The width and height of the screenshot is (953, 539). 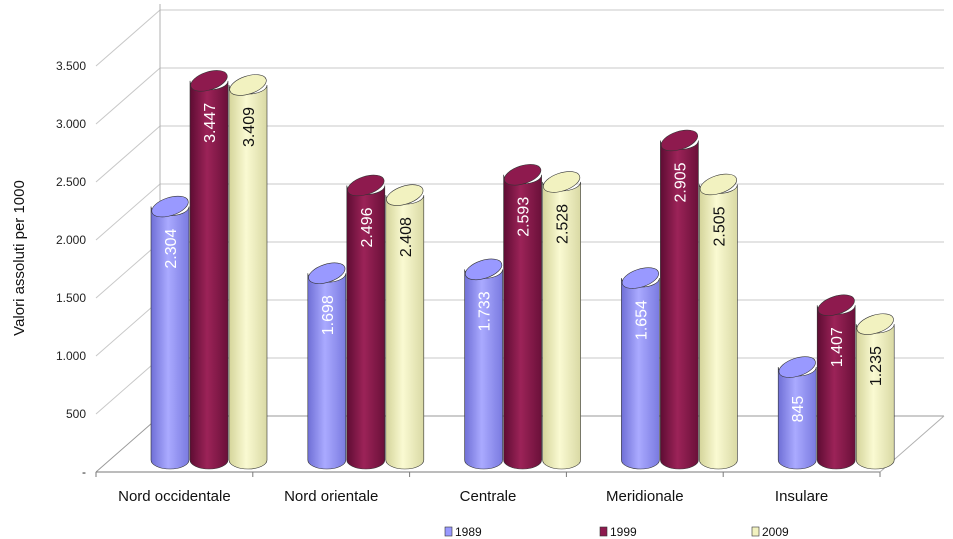 I want to click on x-tick-label: Meridionale, so click(x=645, y=496).